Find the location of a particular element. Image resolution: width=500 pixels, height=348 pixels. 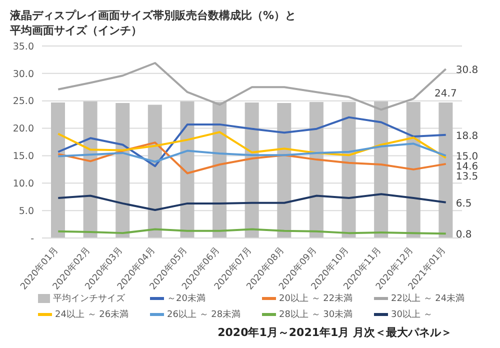

y-tick-label: - is located at coordinates (32, 238).